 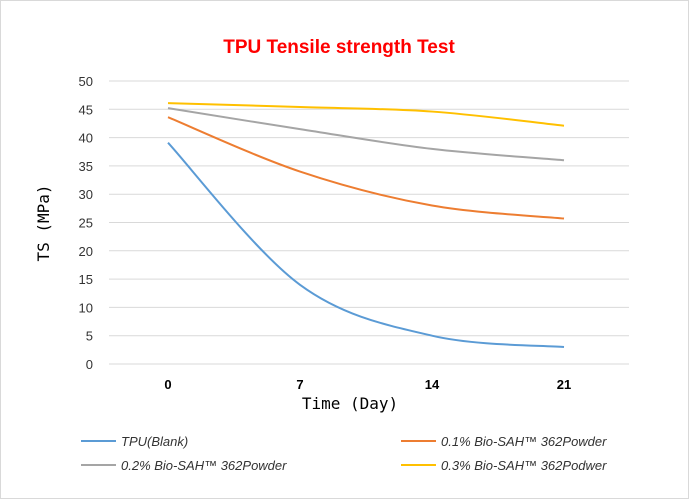 I want to click on y-axis-label: TS (MPa), so click(x=43, y=222).